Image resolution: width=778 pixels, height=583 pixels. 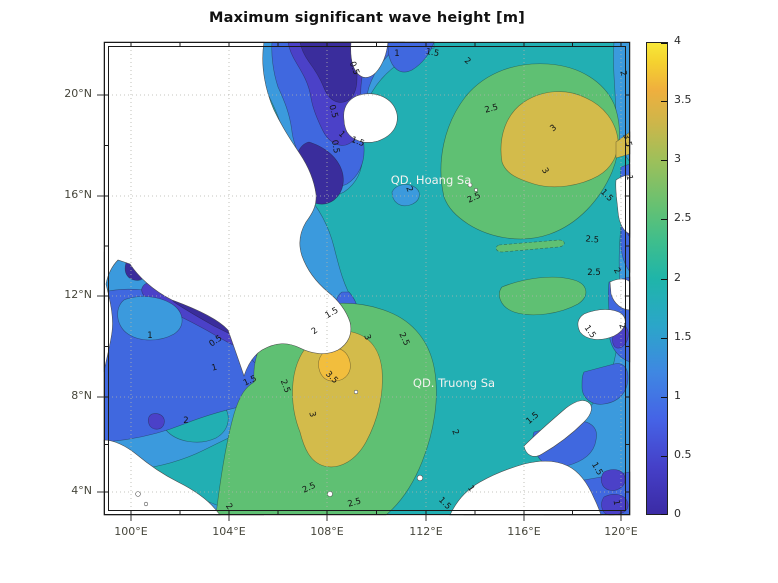 I want to click on colorbar-tick-label: 3, so click(x=677, y=159).